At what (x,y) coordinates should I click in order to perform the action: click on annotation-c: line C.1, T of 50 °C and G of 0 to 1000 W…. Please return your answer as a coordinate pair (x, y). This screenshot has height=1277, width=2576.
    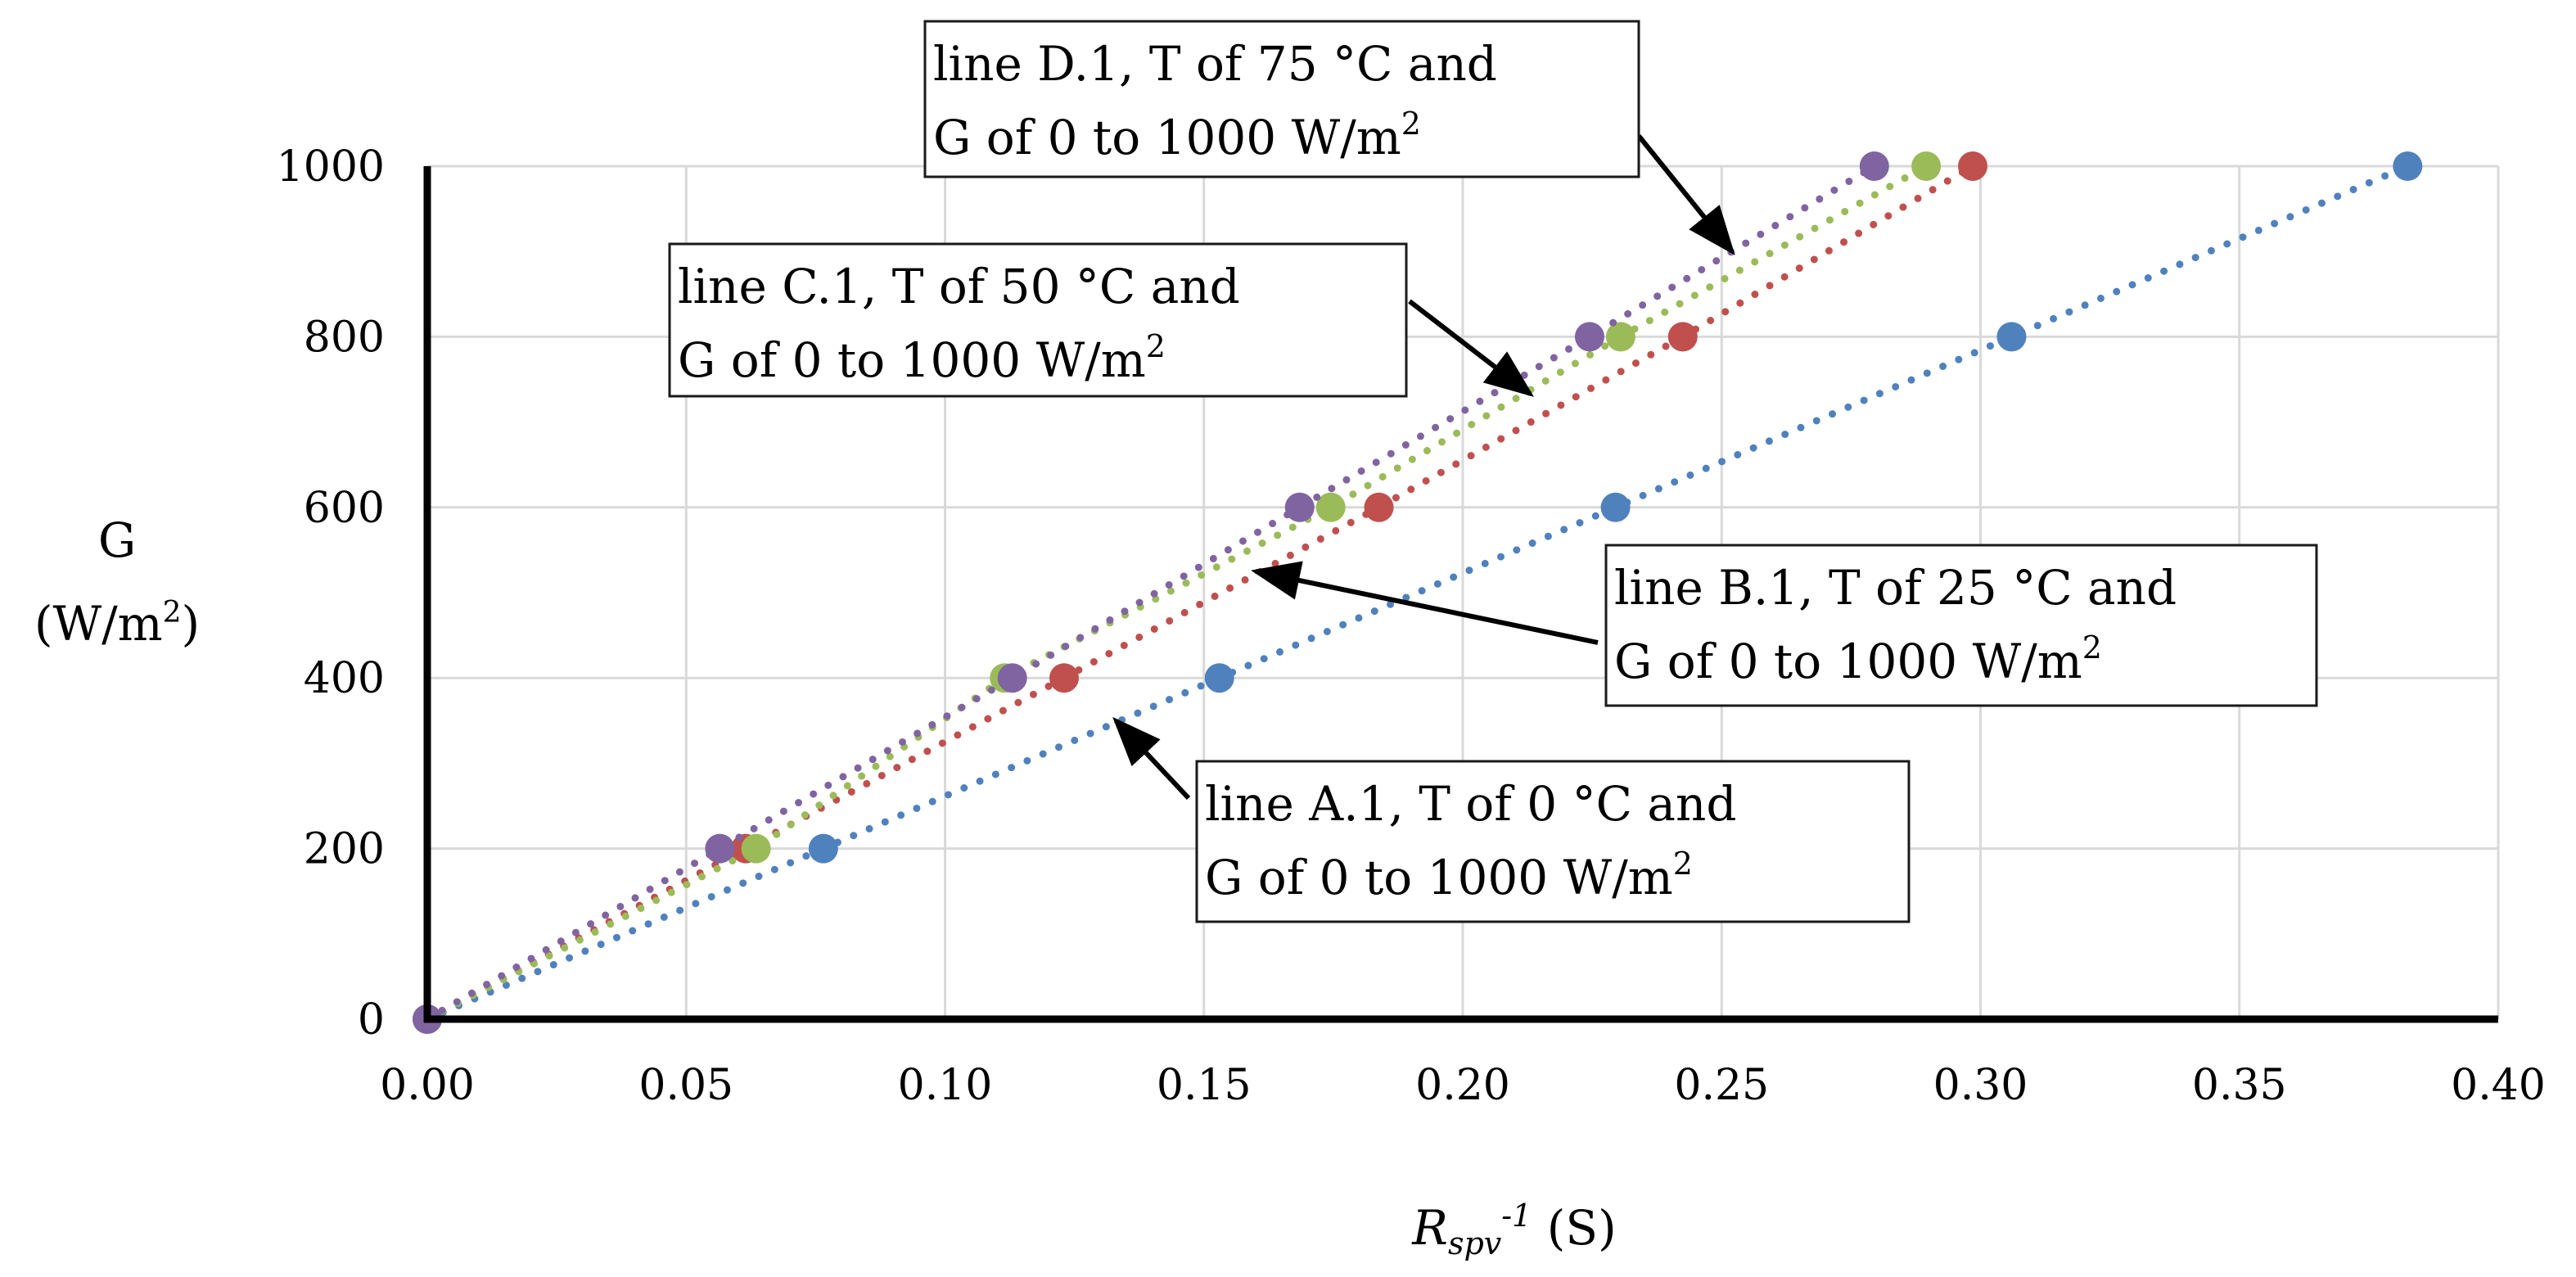
    Looking at the image, I should click on (1101, 320).